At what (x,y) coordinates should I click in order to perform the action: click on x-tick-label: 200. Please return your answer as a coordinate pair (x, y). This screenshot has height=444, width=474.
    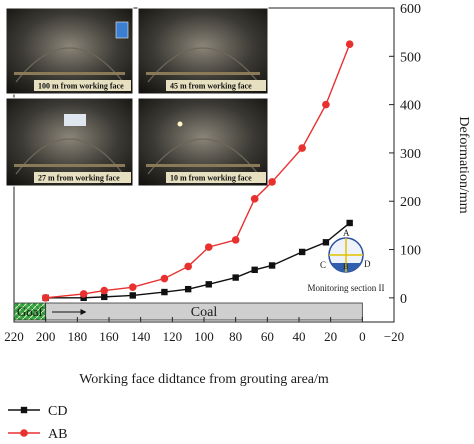
    Looking at the image, I should click on (46, 336).